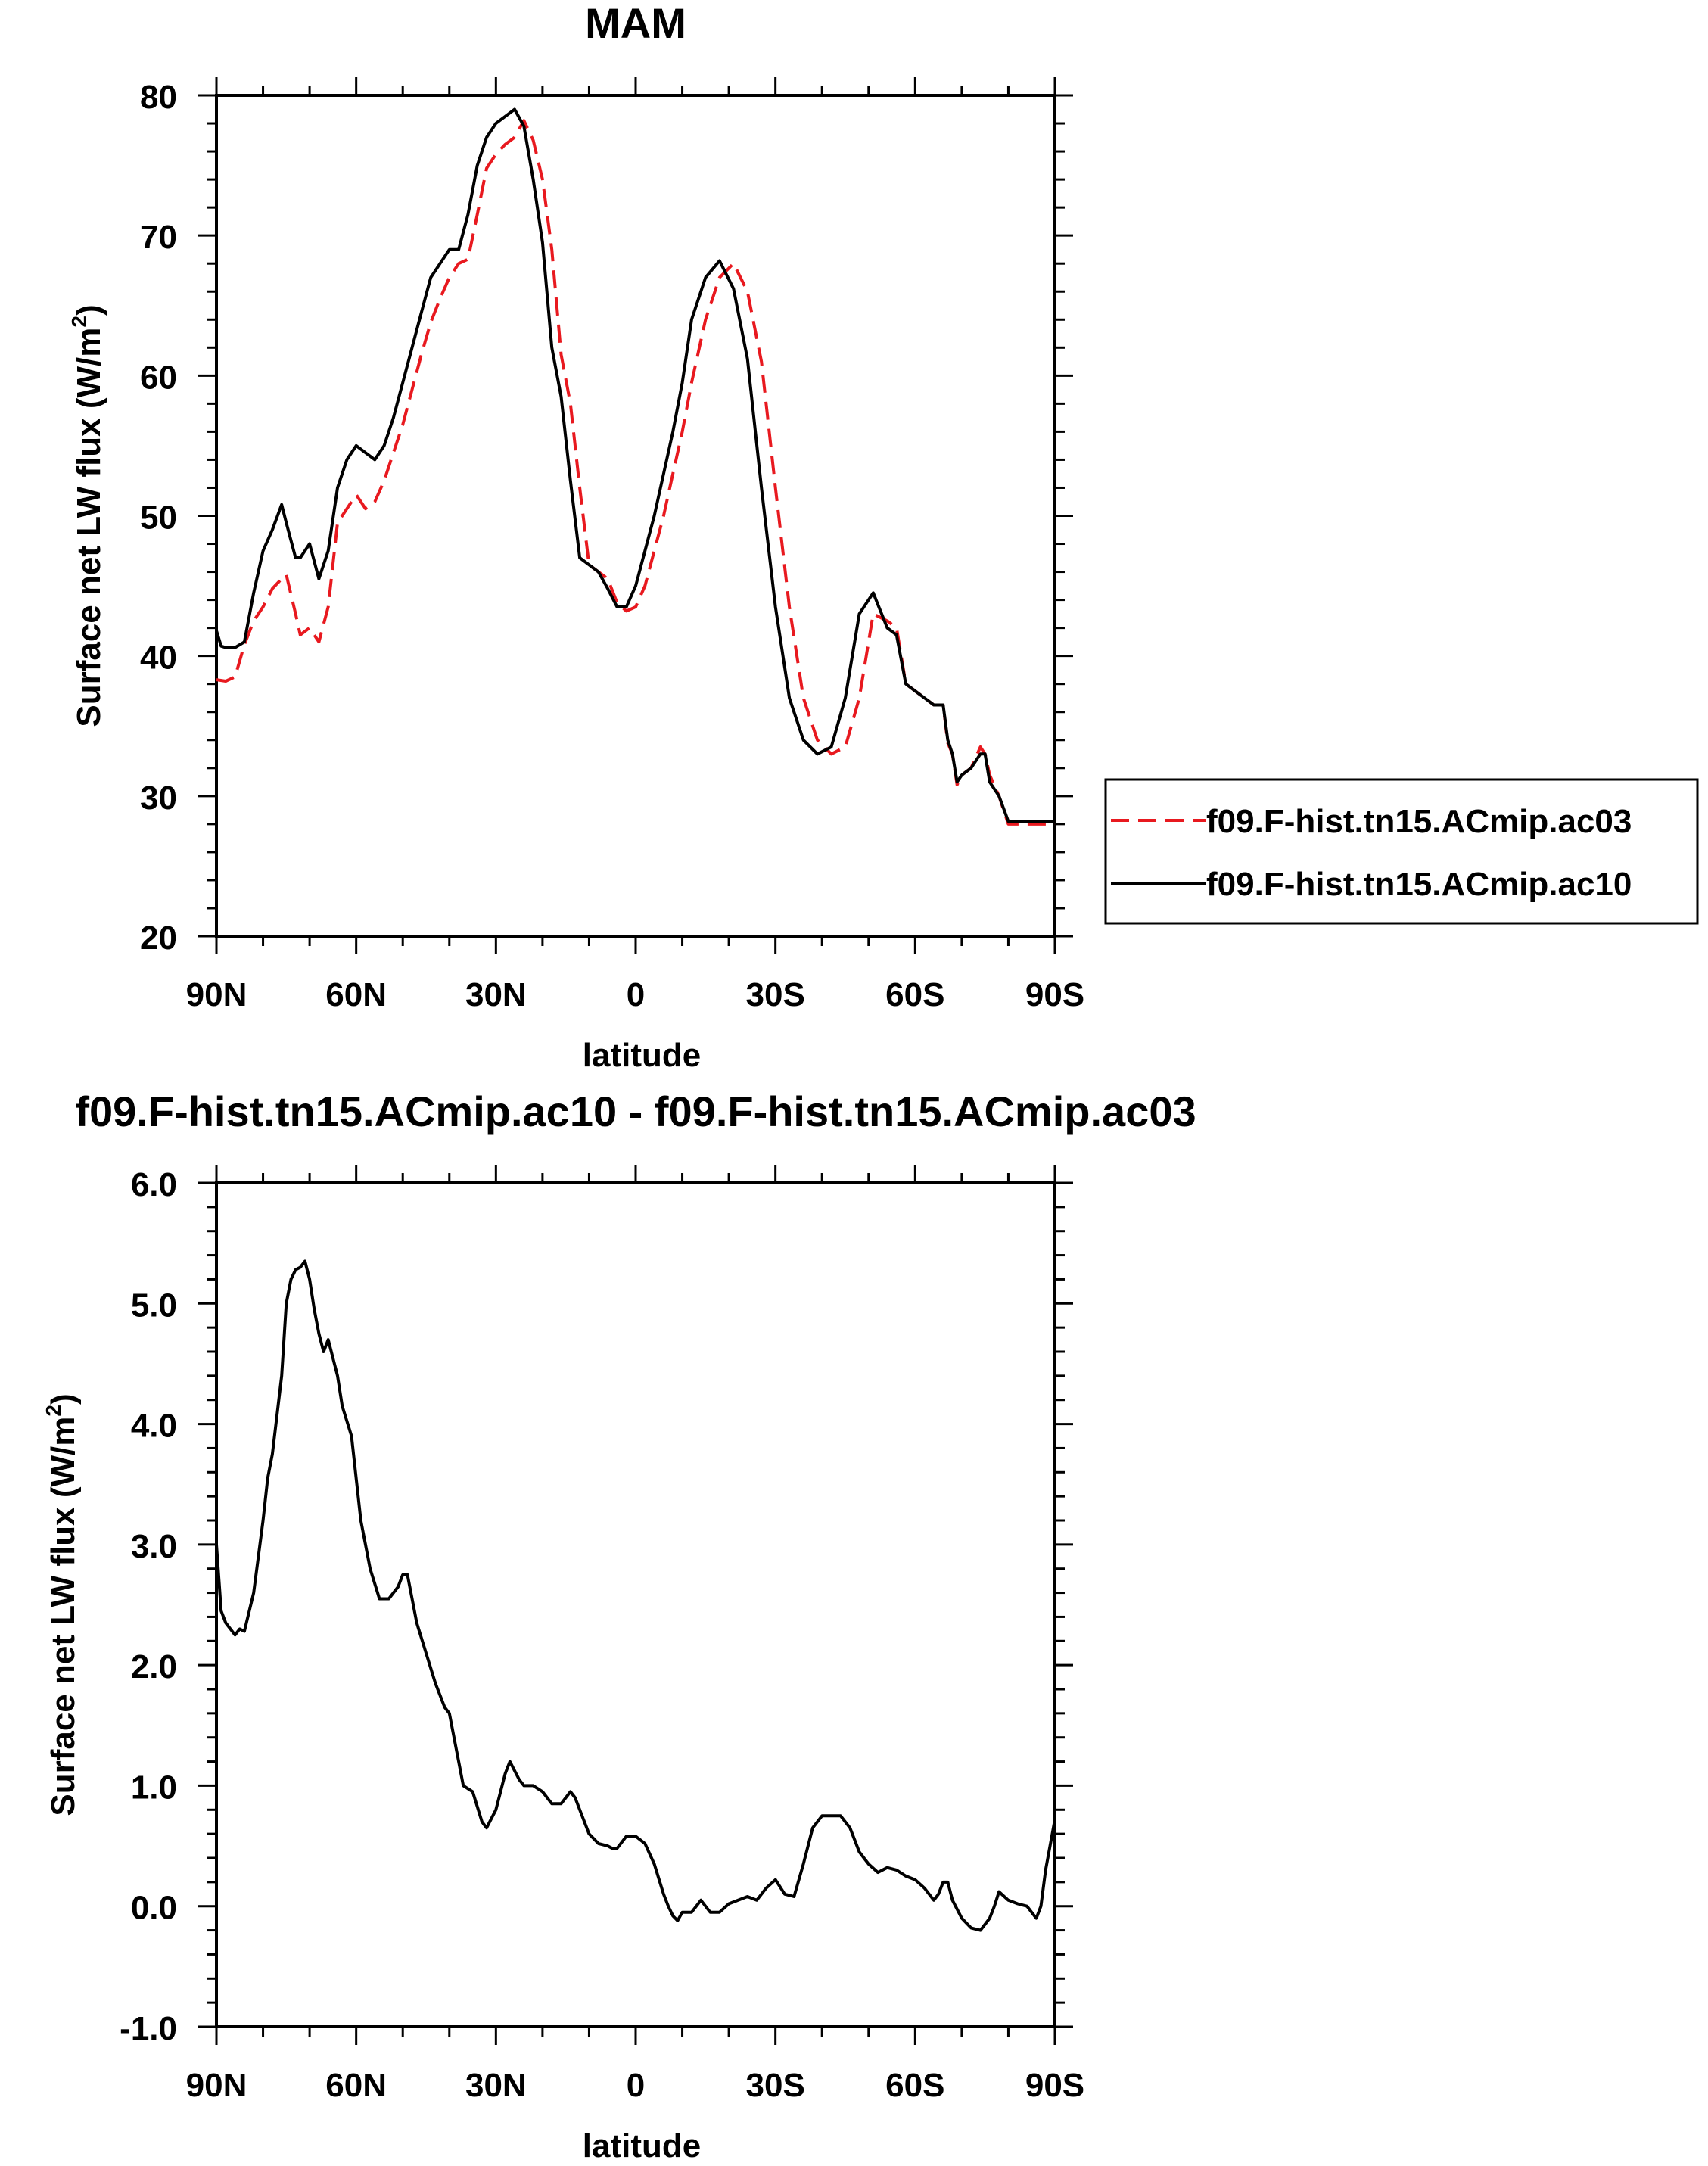 This screenshot has height=2166, width=1708. I want to click on y-tick-label: 40, so click(158, 658).